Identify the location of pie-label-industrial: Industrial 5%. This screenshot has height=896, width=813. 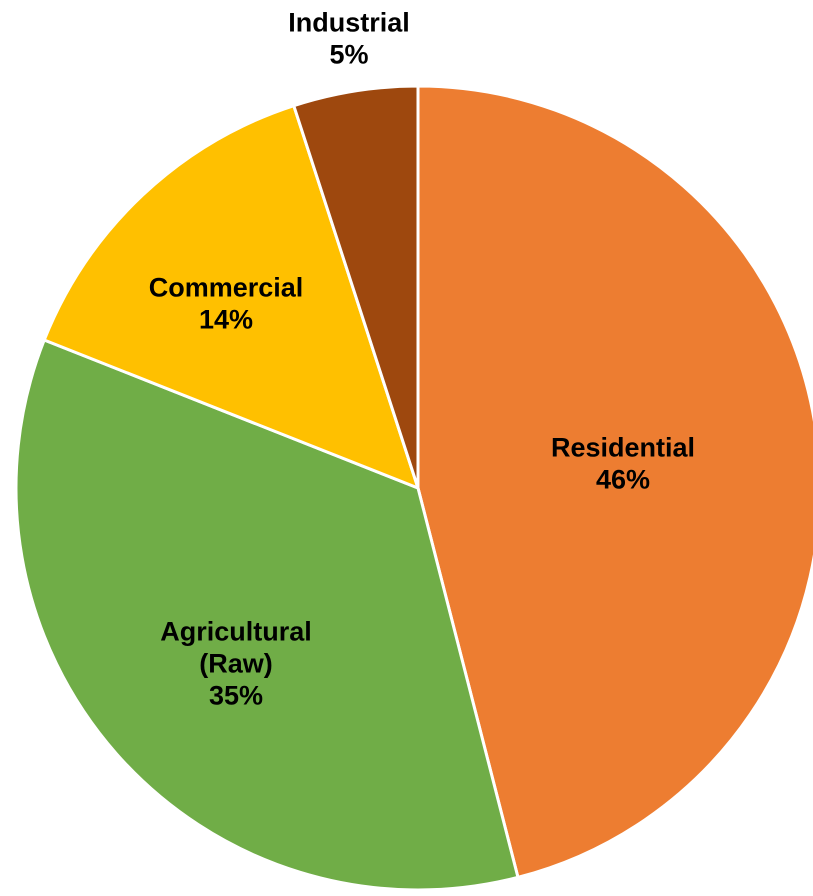
(349, 38).